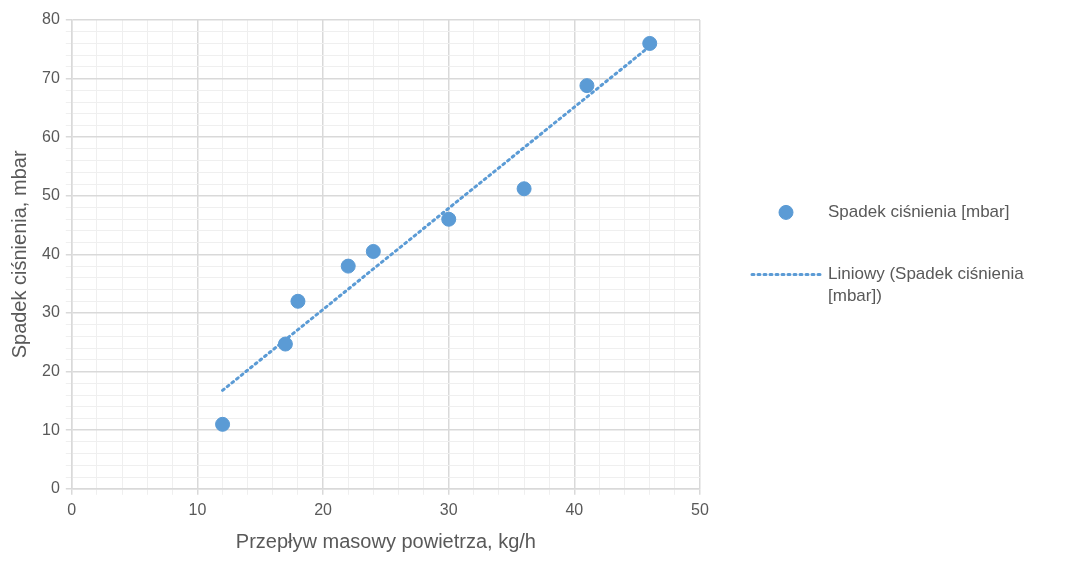  What do you see at coordinates (51, 429) in the screenshot?
I see `y-tick-label: 10` at bounding box center [51, 429].